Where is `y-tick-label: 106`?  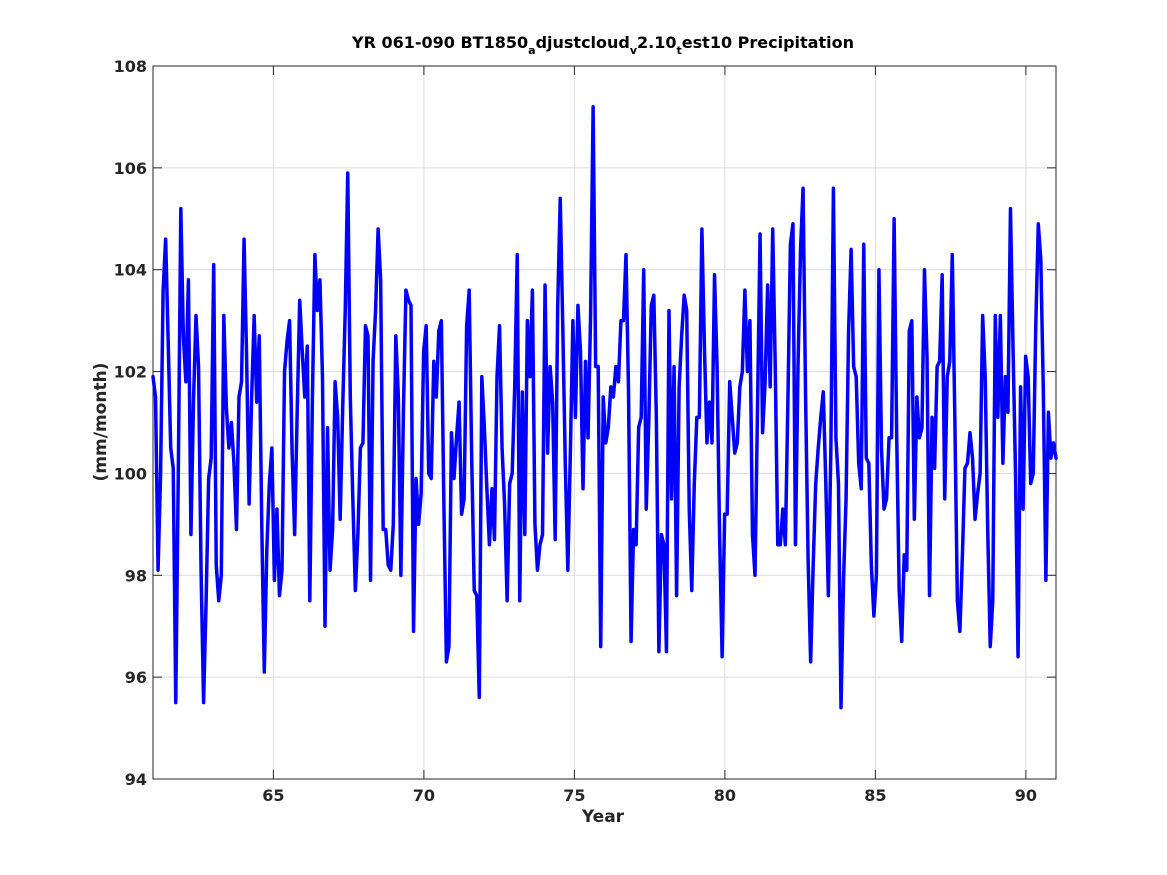 y-tick-label: 106 is located at coordinates (130, 168).